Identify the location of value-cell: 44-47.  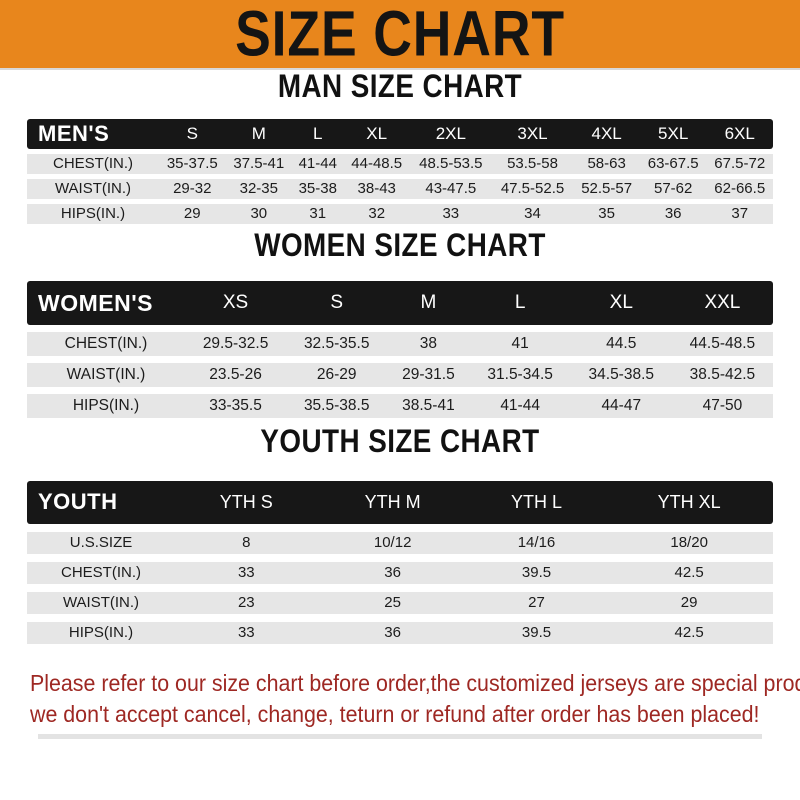
(621, 406).